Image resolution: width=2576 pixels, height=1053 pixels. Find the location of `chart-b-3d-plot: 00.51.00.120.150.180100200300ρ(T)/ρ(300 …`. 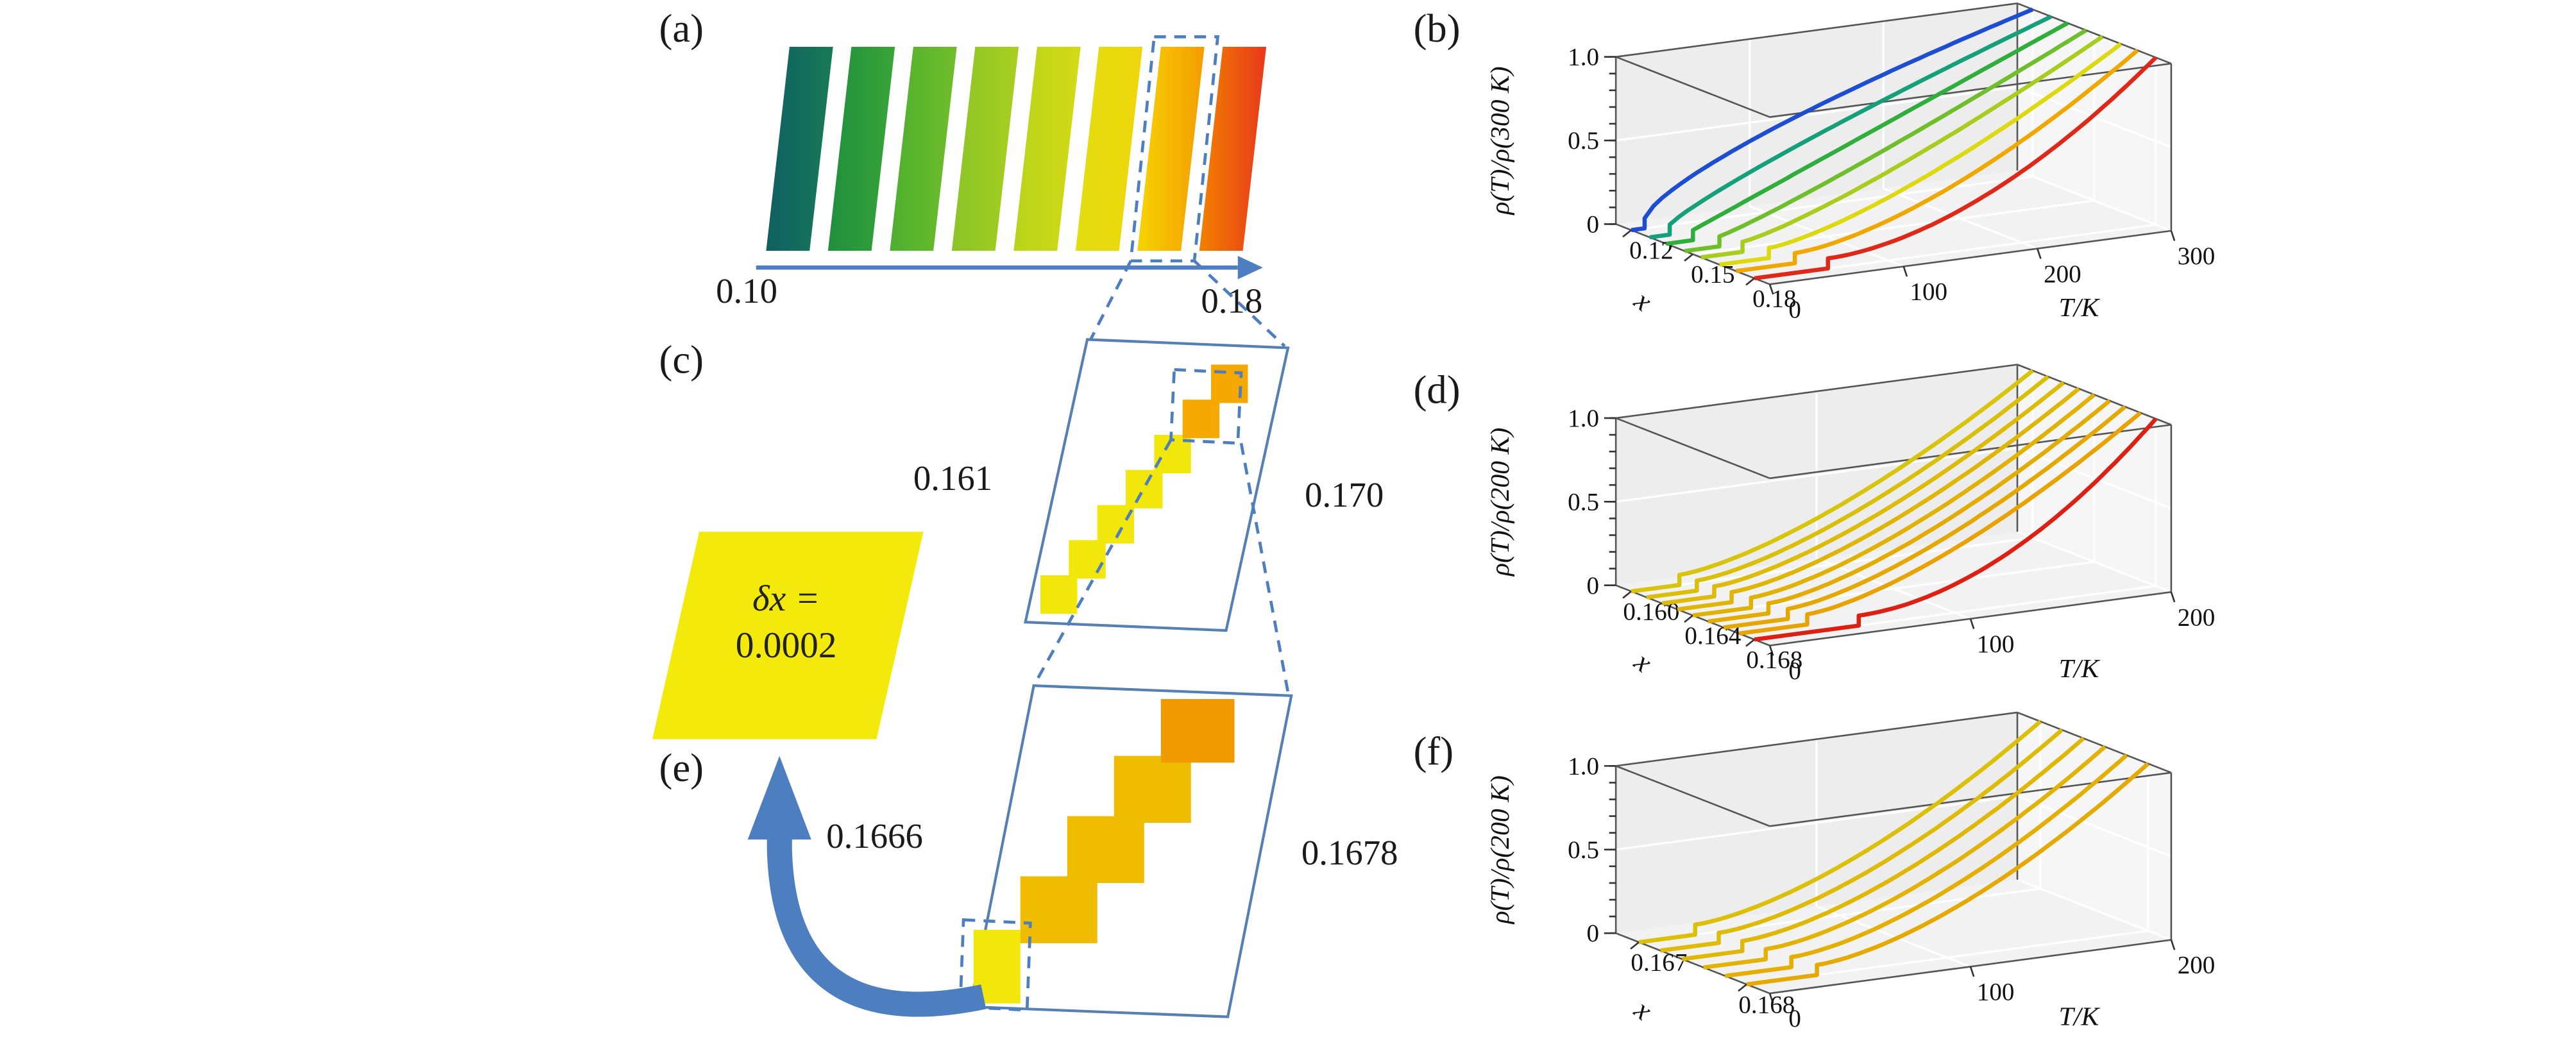

chart-b-3d-plot: 00.51.00.120.150.180100200300ρ(T)/ρ(300 … is located at coordinates (1851, 162).